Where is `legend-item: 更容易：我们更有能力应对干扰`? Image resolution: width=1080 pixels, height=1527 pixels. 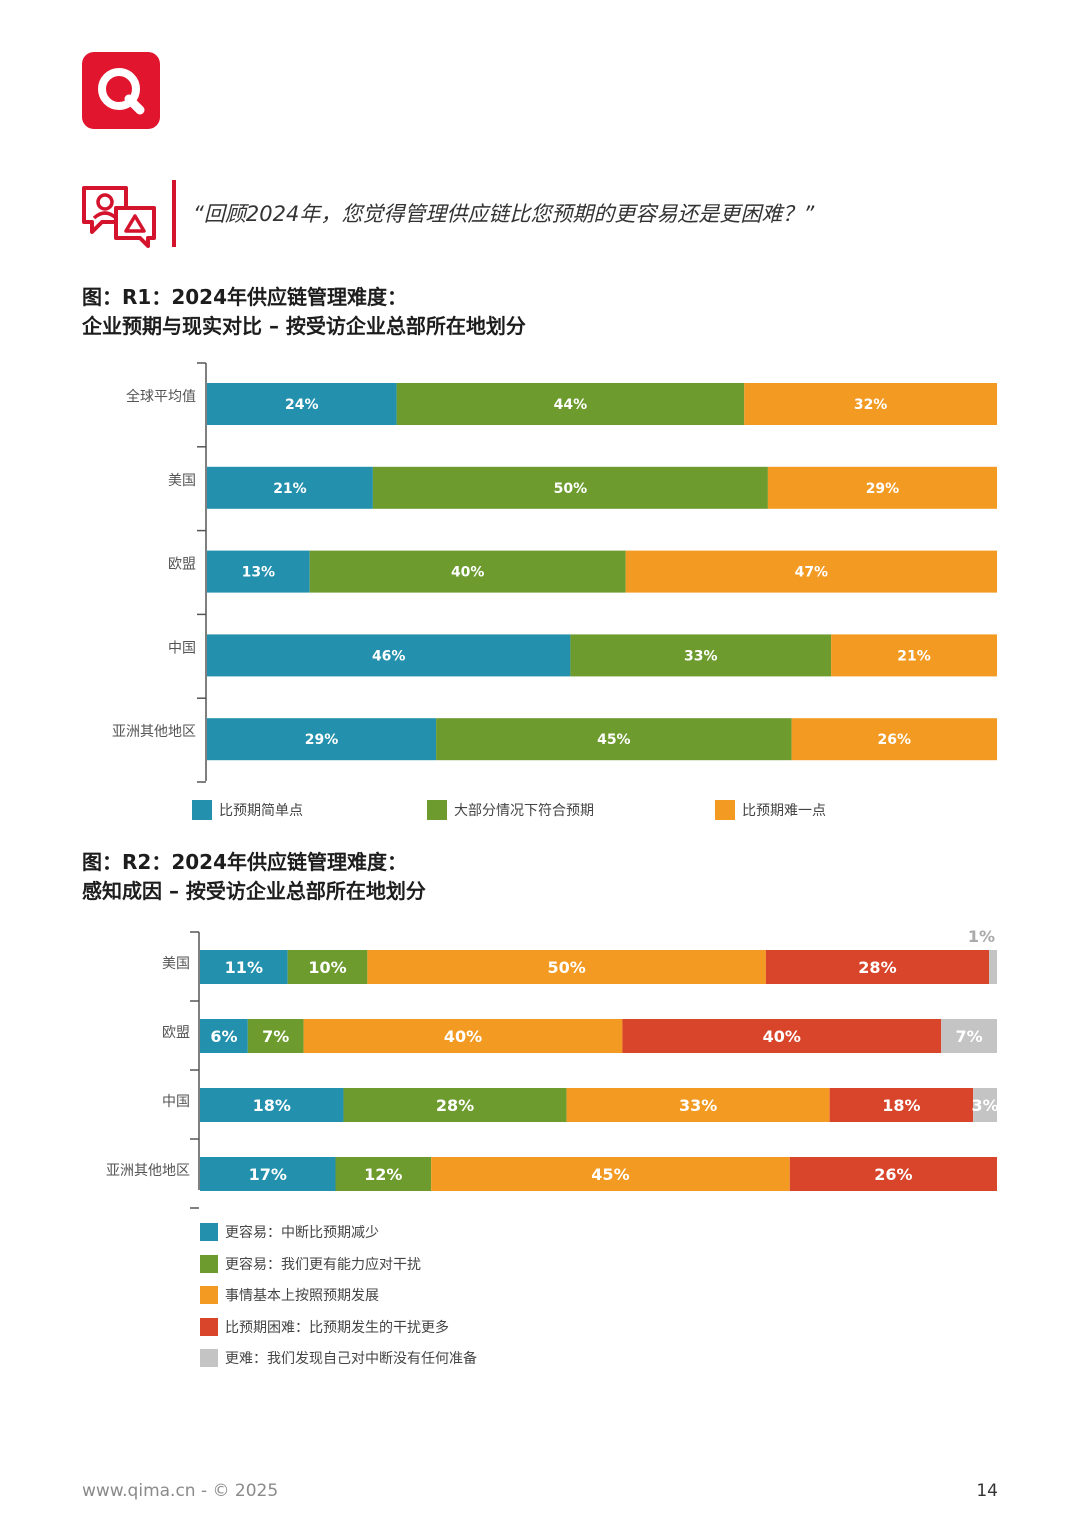 legend-item: 更容易：我们更有能力应对干扰 is located at coordinates (338, 1264).